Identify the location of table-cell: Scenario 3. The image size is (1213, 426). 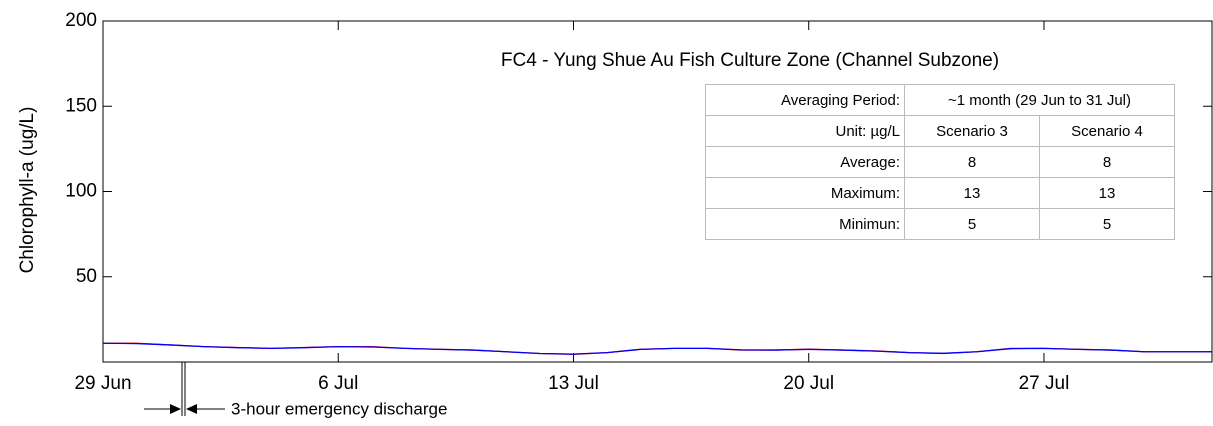
(972, 131).